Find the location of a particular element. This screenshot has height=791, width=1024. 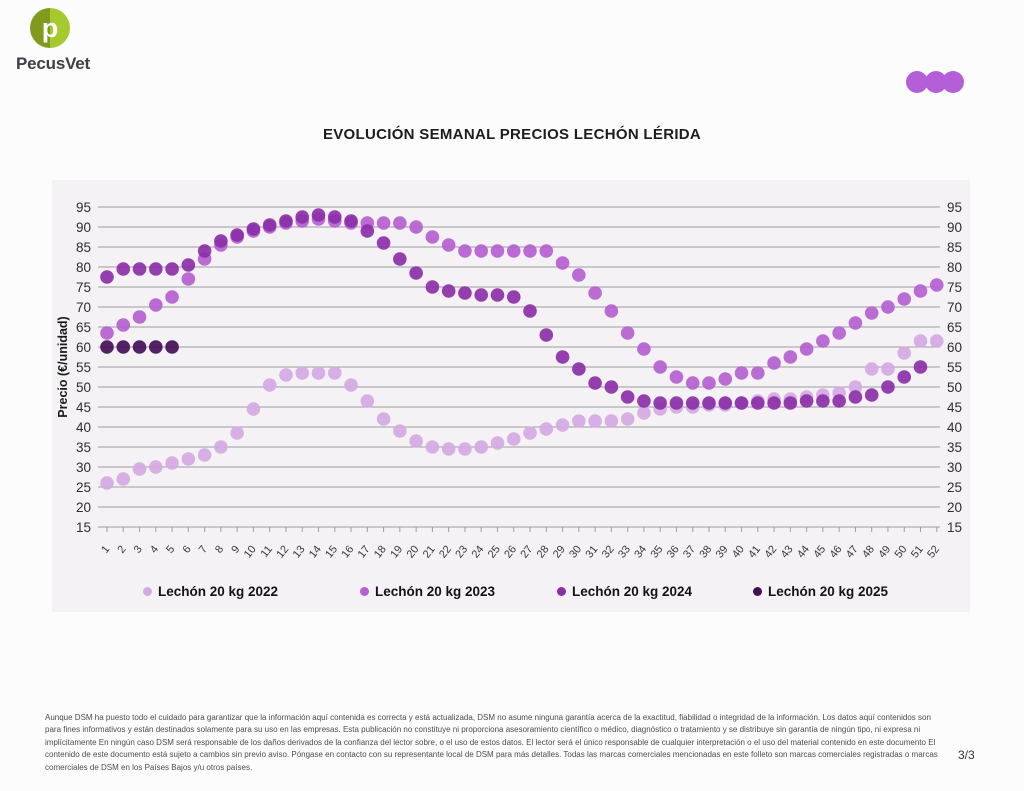

x-axis-week-label: 15 is located at coordinates (331, 551).